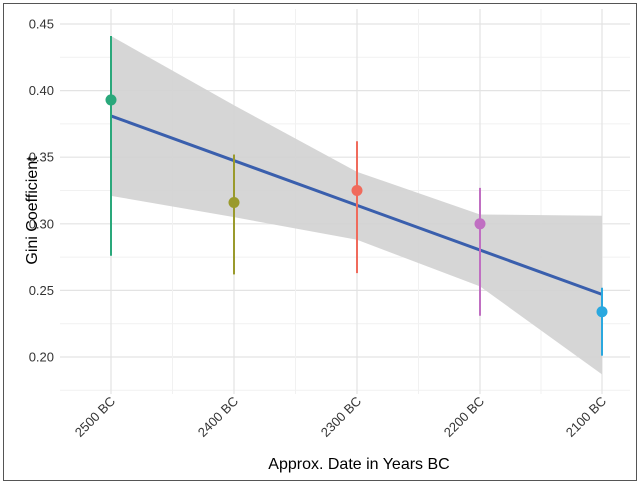 This screenshot has width=642, height=486. Describe the element at coordinates (32, 210) in the screenshot. I see `y-axis-label: Gini Coefficient` at that location.